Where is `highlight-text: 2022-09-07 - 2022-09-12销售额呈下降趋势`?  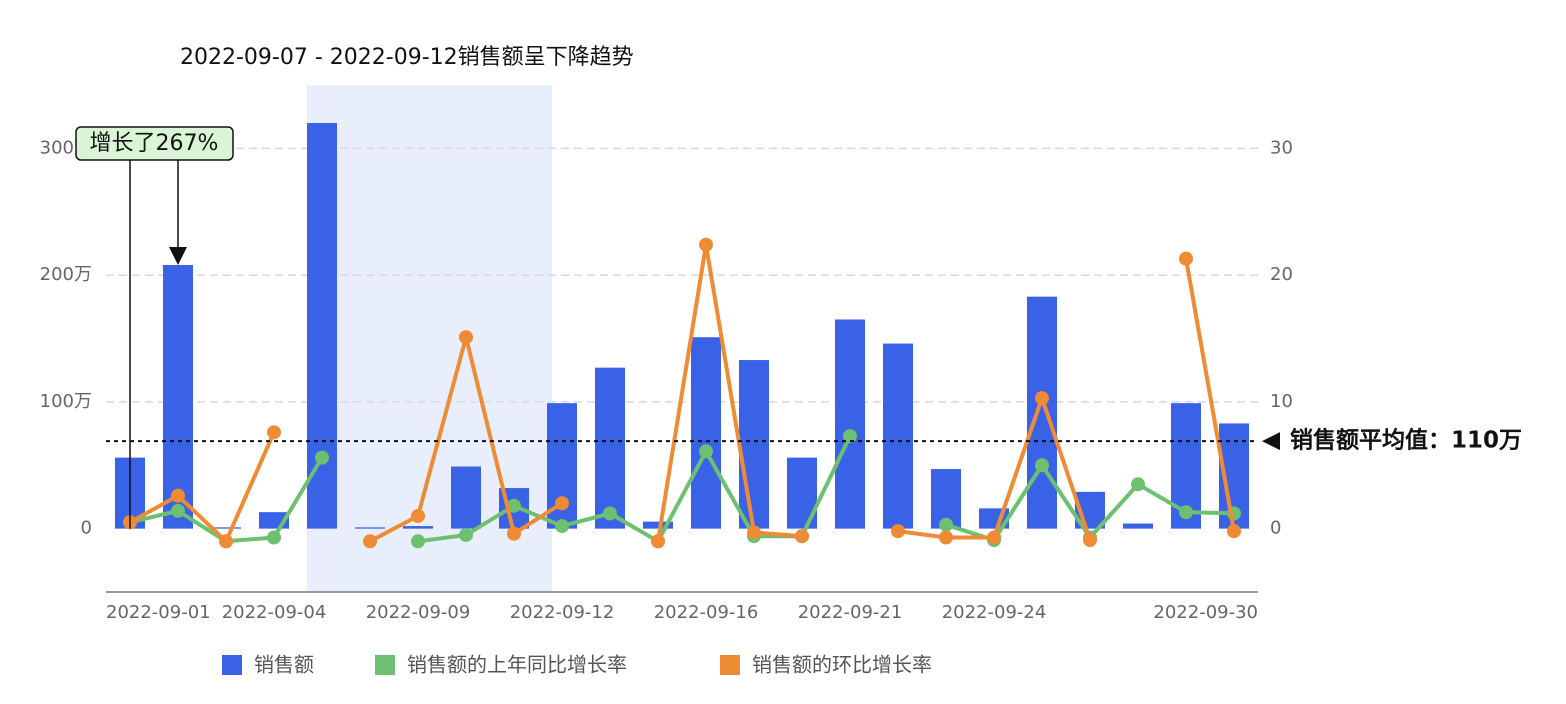 highlight-text: 2022-09-07 - 2022-09-12销售额呈下降趋势 is located at coordinates (407, 57).